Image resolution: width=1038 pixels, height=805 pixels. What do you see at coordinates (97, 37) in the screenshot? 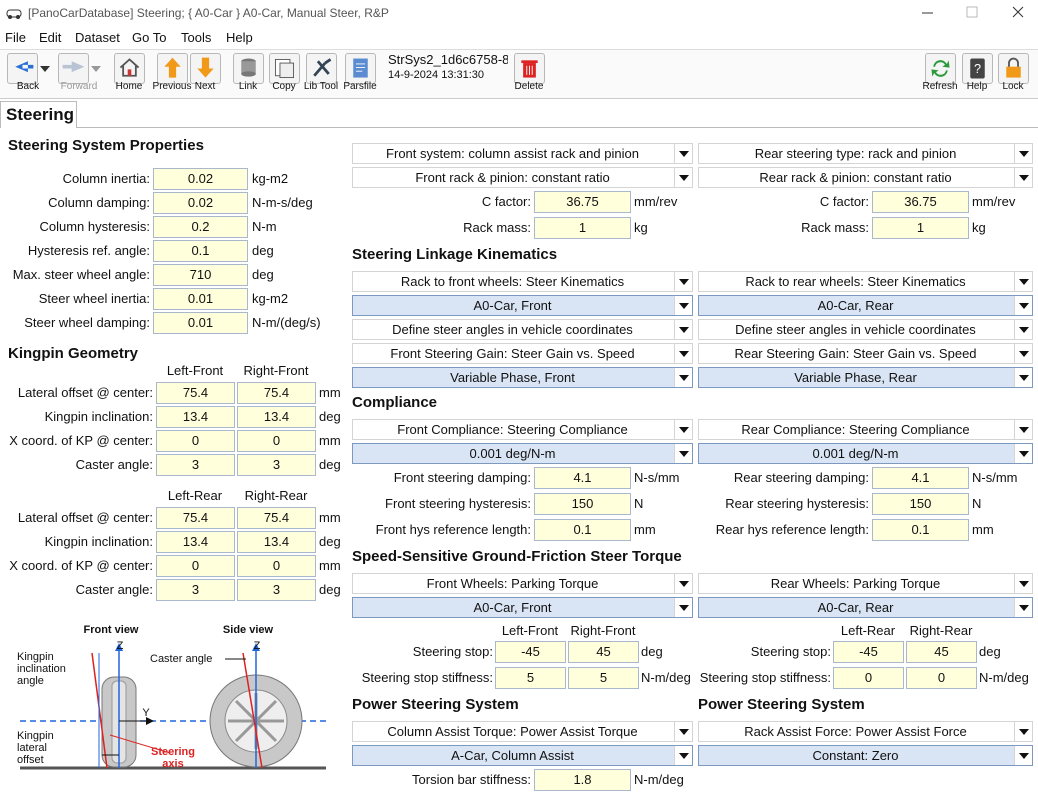
I see `menu-item: Dataset` at bounding box center [97, 37].